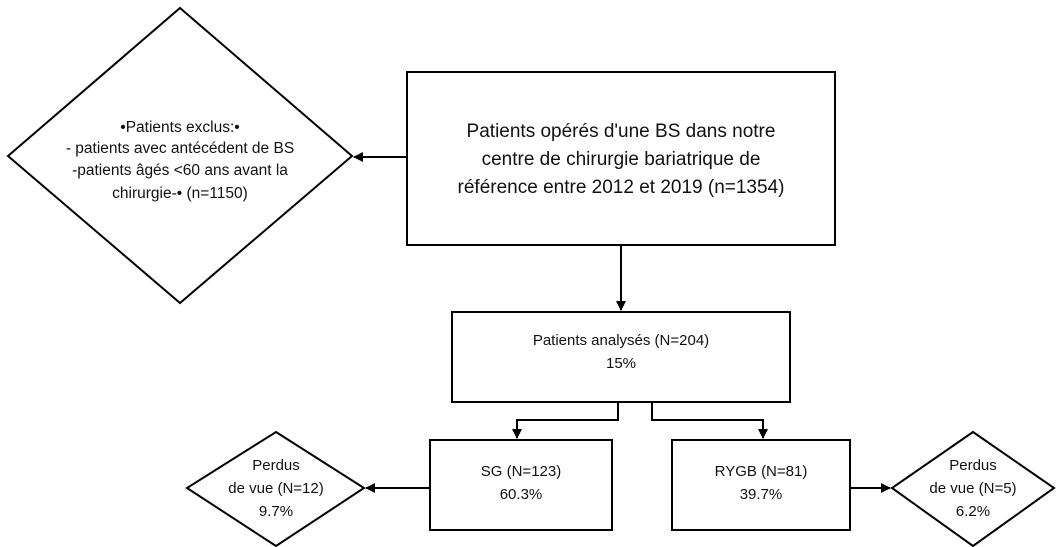 This screenshot has height=547, width=1056. Describe the element at coordinates (521, 471) in the screenshot. I see `node-text: SG (N=123)` at that location.